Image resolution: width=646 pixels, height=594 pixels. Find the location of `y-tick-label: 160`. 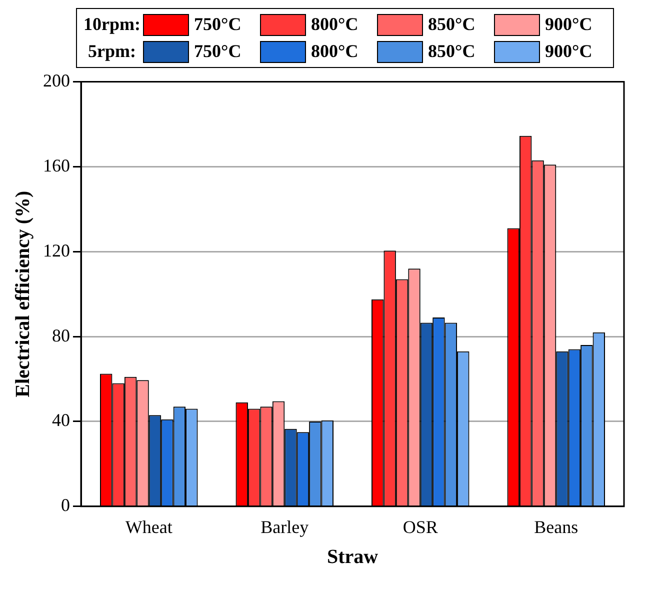

y-tick-label: 160 is located at coordinates (56, 165).